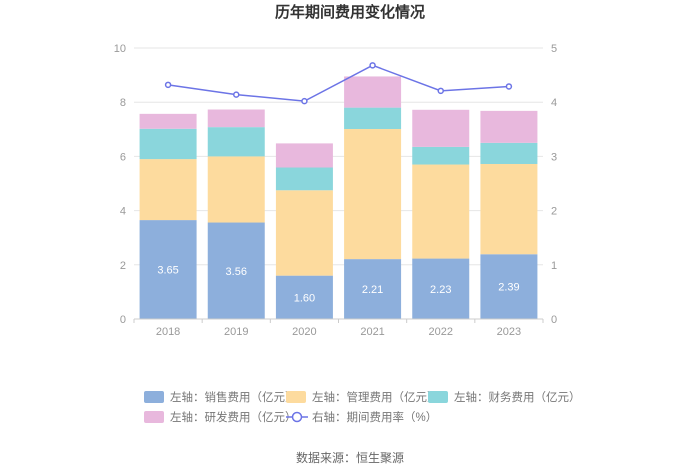 The height and width of the screenshot is (473, 700). Describe the element at coordinates (554, 266) in the screenshot. I see `y-right-tick-label: 1` at that location.